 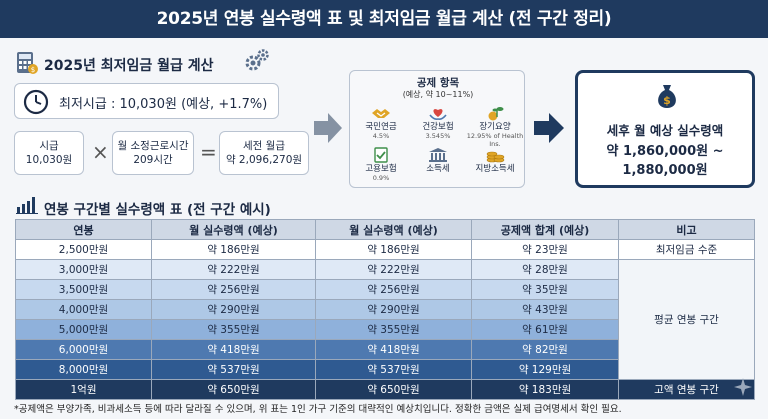 What do you see at coordinates (153, 146) in the screenshot?
I see `monthly-hours-label: 월 소정근로시간` at bounding box center [153, 146].